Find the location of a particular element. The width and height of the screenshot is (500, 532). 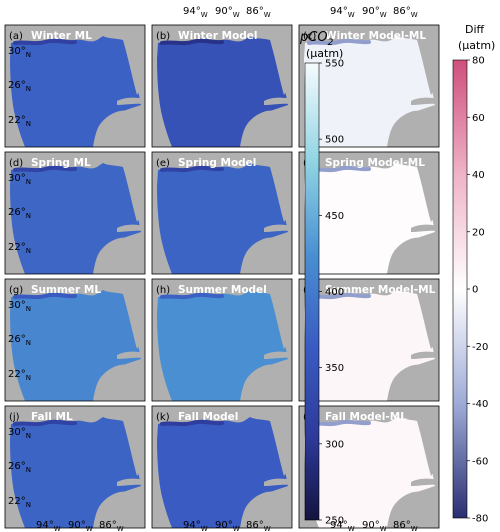

map-panel: (b) Winter Model is located at coordinates (222, 86).